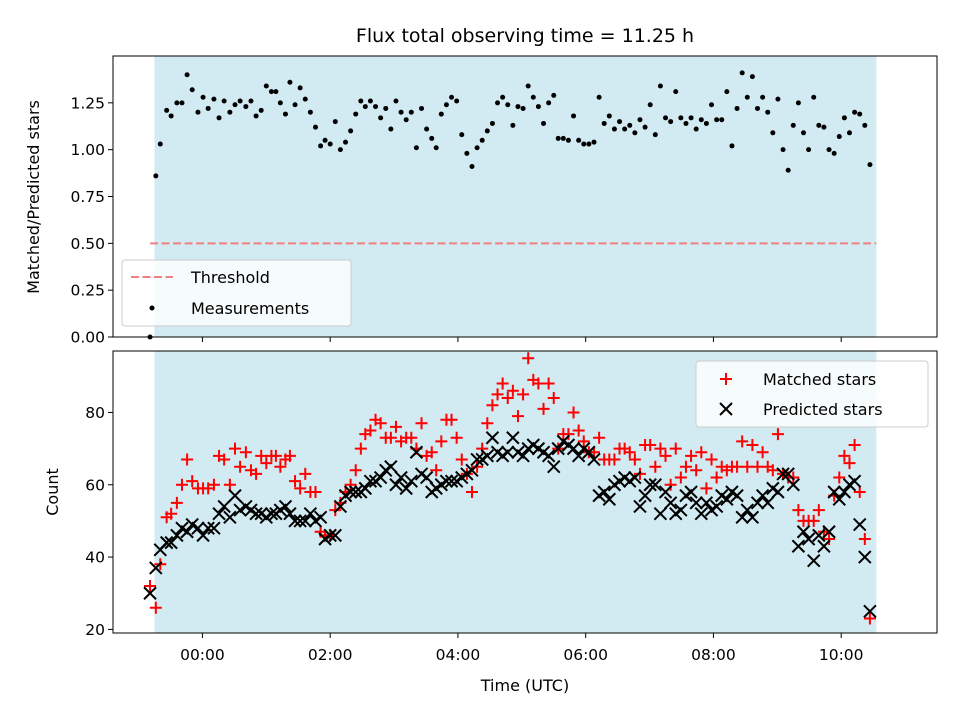 This screenshot has height=720, width=960. I want to click on y-tick-label: 0.75, so click(87, 197).